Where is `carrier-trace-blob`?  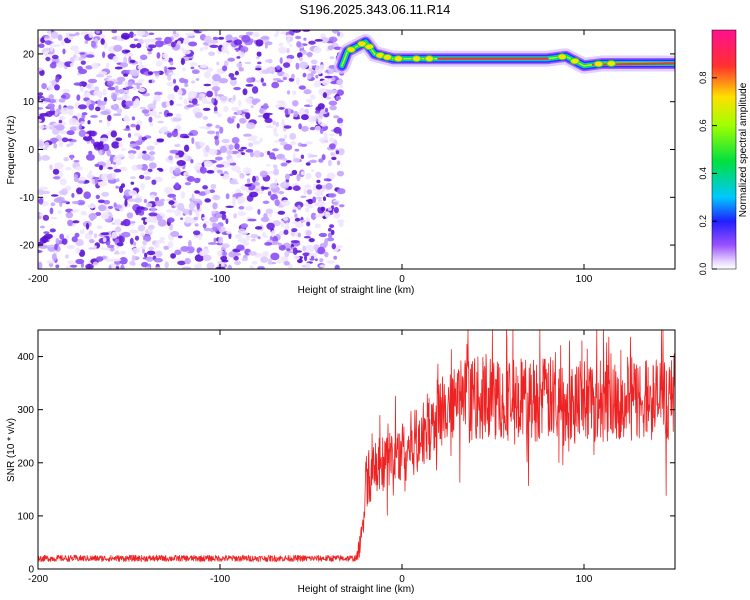 carrier-trace-blob is located at coordinates (562, 57).